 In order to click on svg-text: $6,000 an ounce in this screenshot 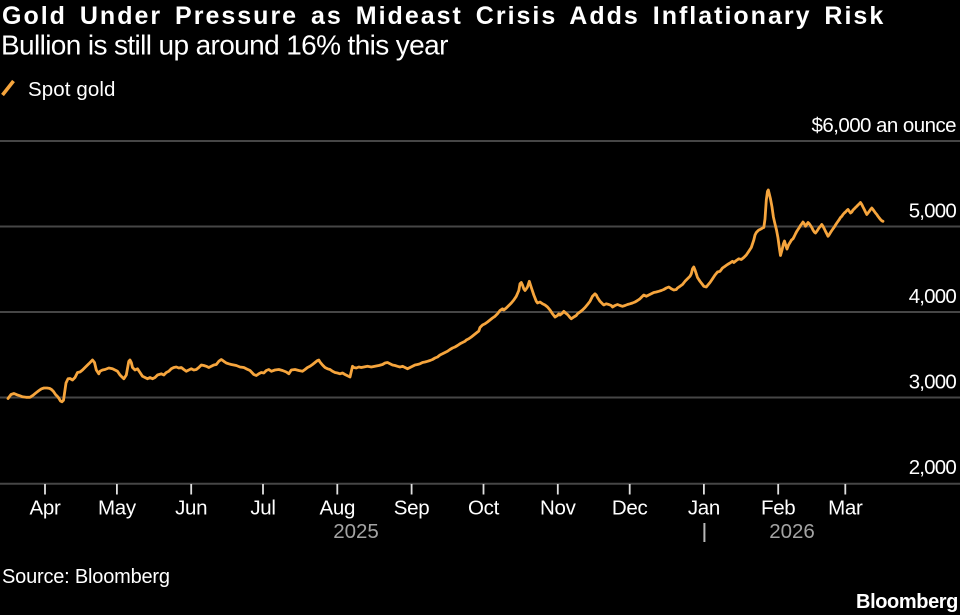, I will do `click(884, 125)`.